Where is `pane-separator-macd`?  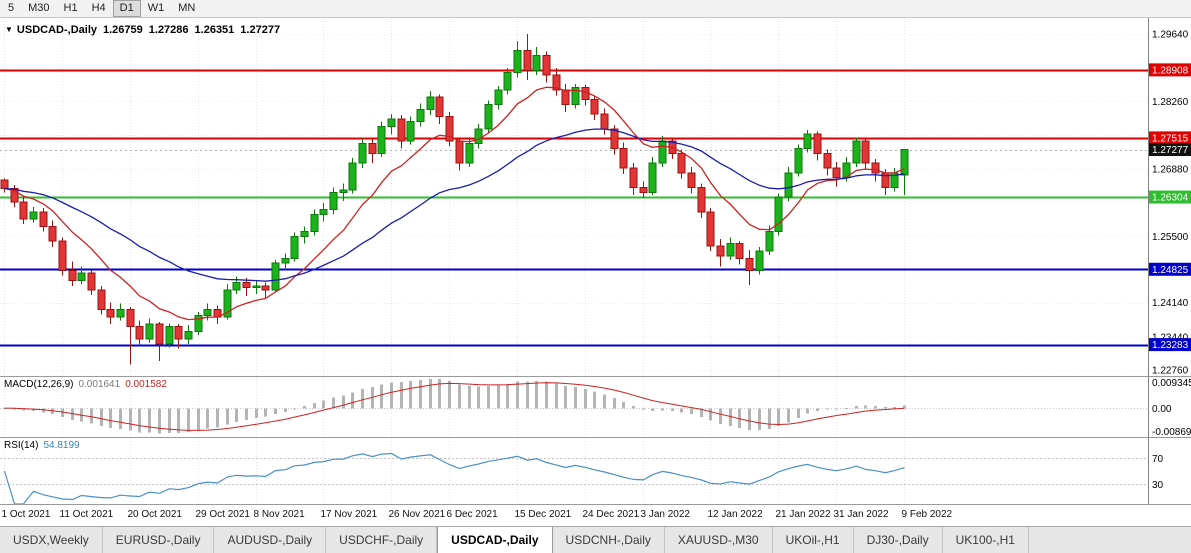
pane-separator-macd is located at coordinates (595, 376).